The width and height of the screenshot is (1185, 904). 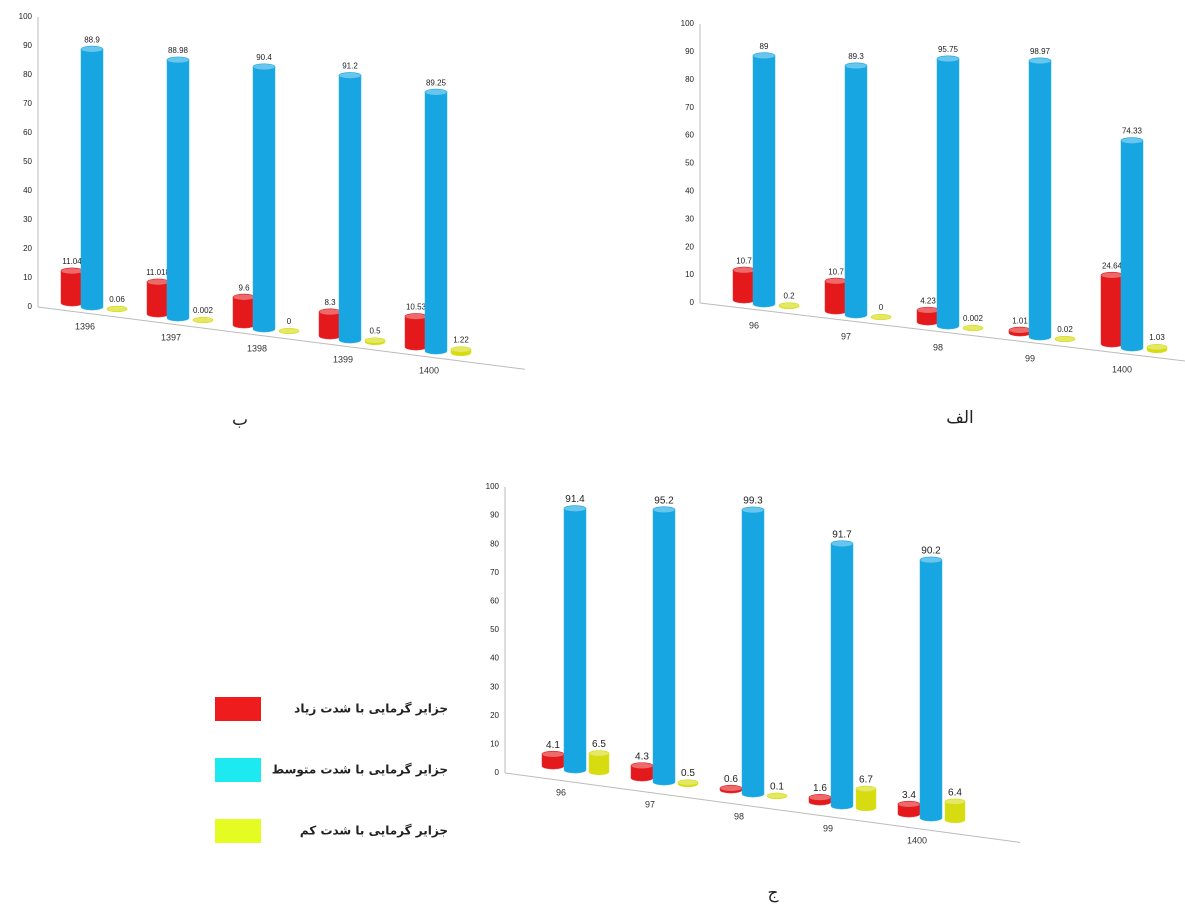 I want to click on x-tick-label: 1400, so click(x=1122, y=369).